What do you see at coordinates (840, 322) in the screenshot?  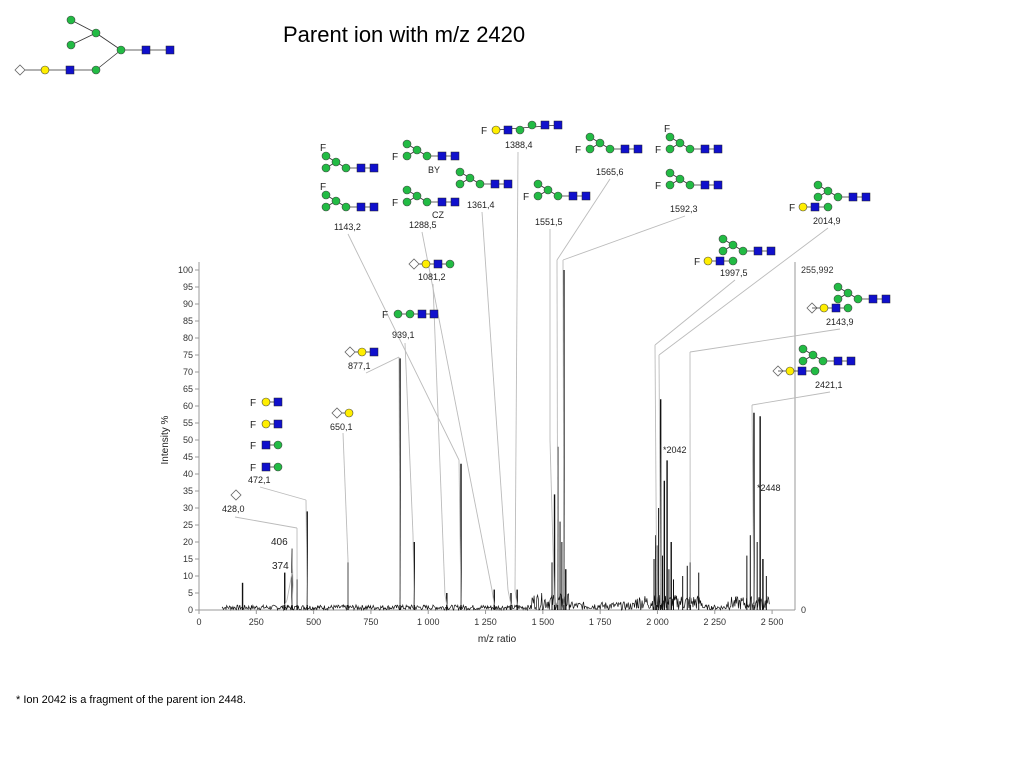 I see `peak-label-2143: 2143,9` at bounding box center [840, 322].